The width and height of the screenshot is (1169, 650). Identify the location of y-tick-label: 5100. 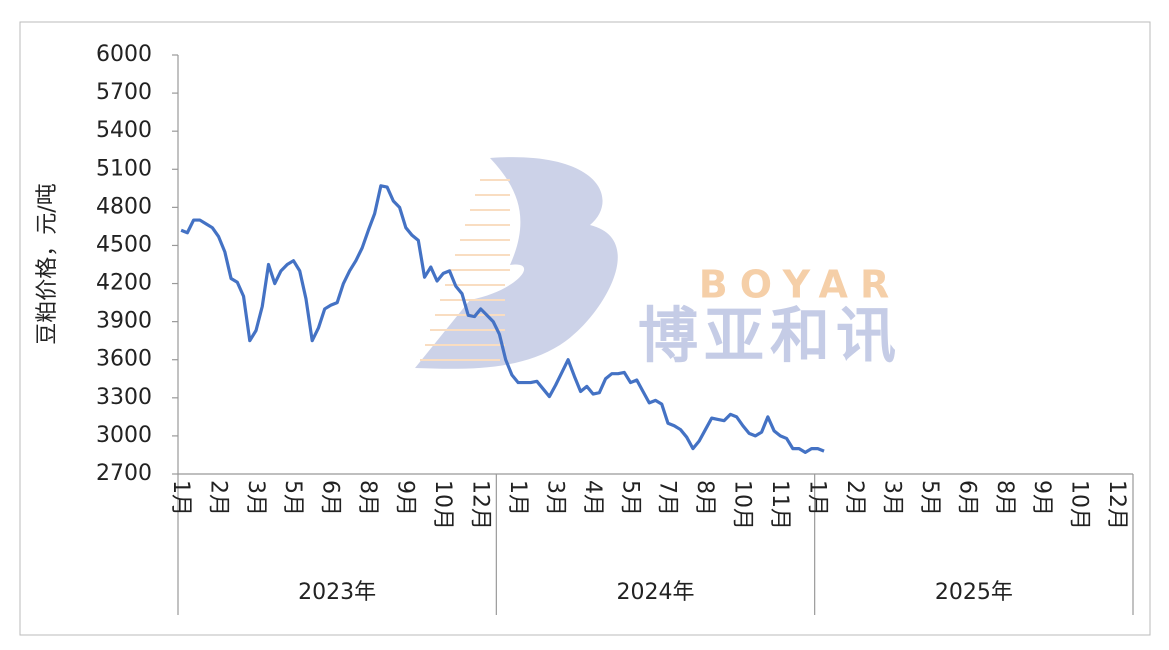
(124, 168).